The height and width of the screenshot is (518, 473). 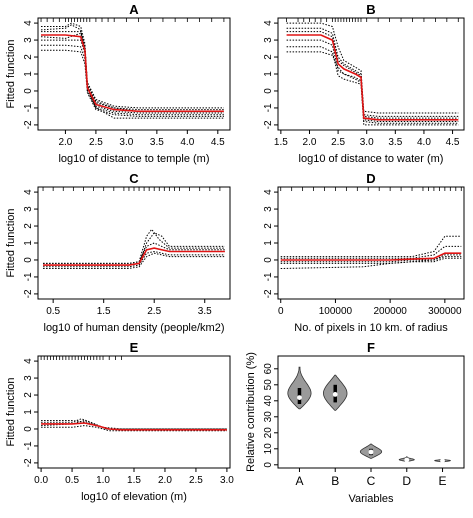 I want to click on panel-title: B, so click(x=370, y=9).